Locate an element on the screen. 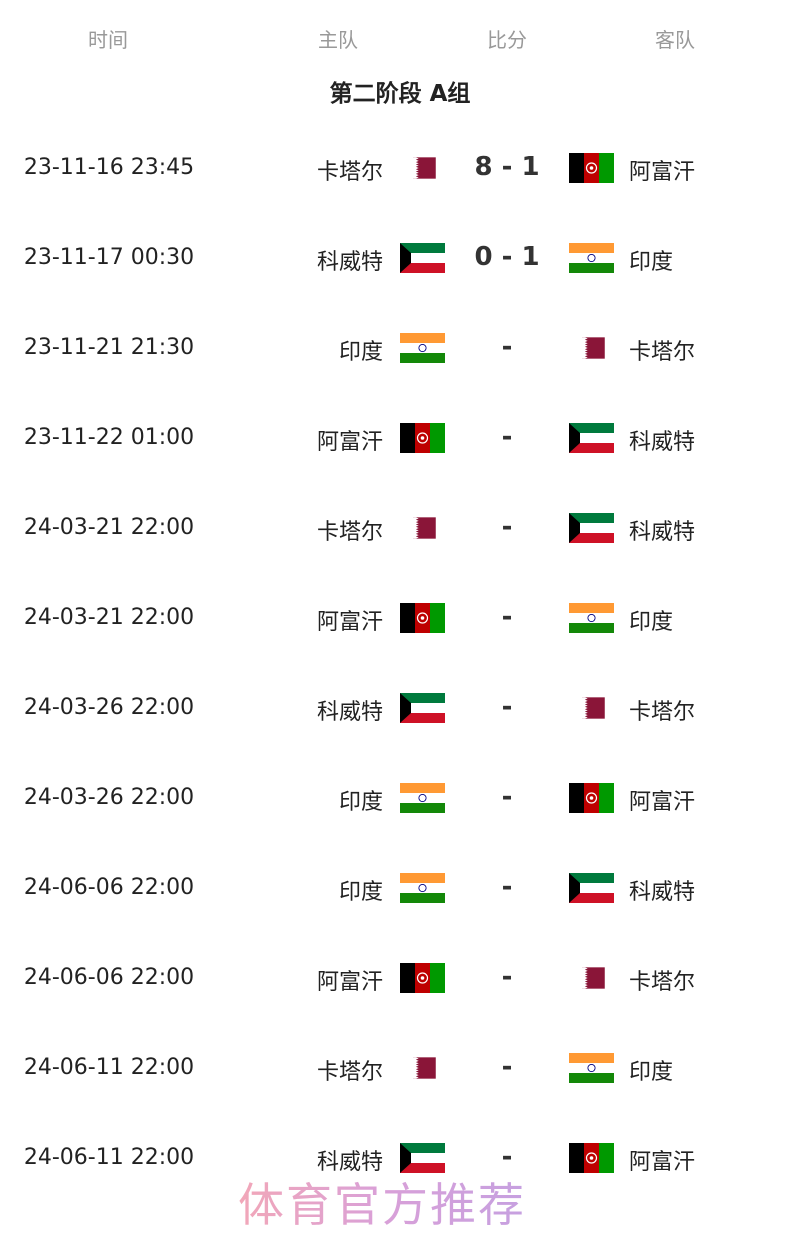  header-time: 时间 is located at coordinates (108, 40).